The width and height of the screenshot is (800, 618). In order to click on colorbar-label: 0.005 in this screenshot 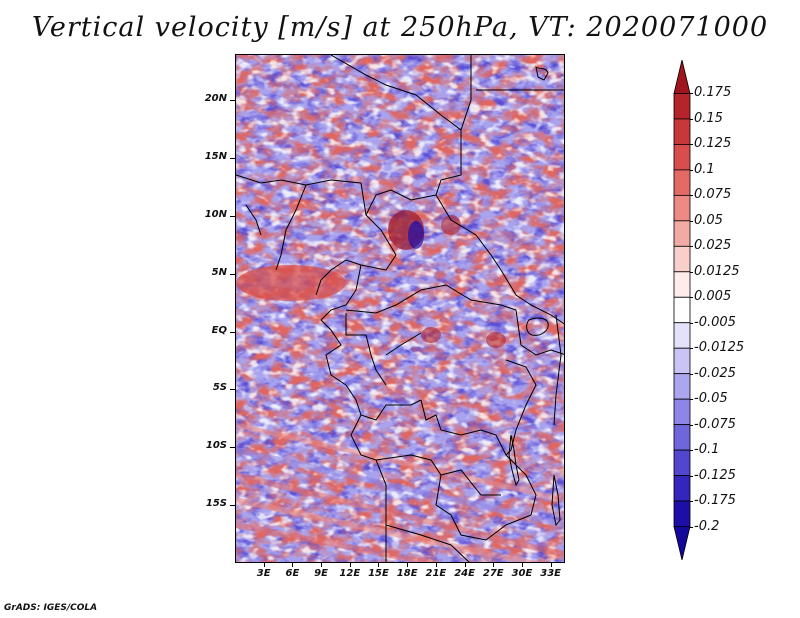, I will do `click(713, 297)`.